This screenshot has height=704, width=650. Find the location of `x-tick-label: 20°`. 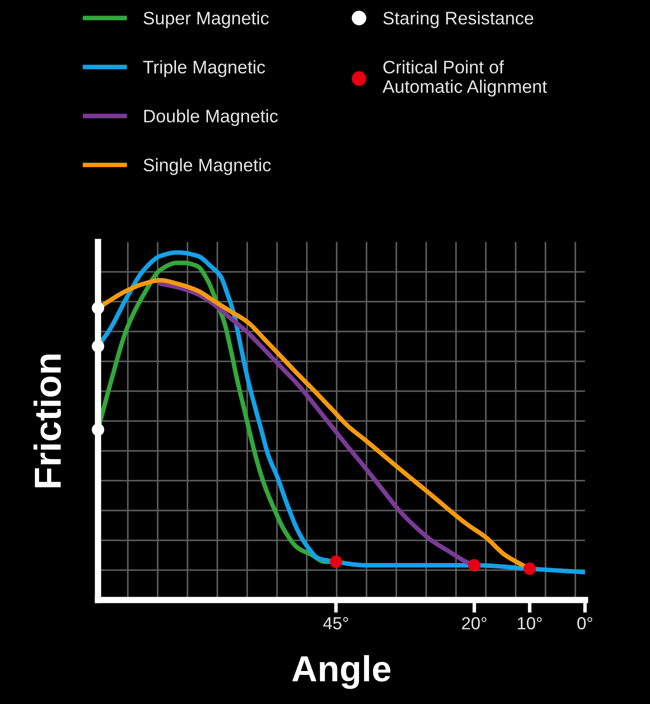

x-tick-label: 20° is located at coordinates (474, 623).